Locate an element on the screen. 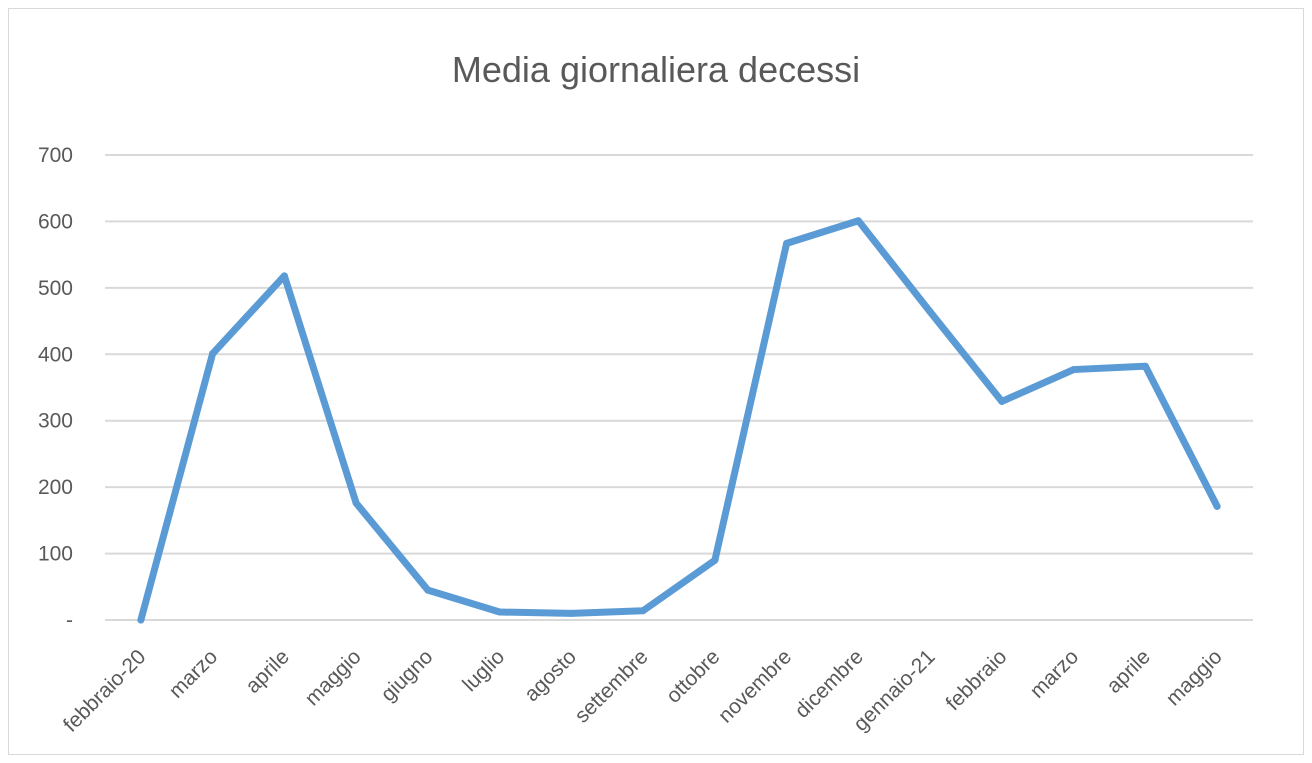  y-tick-label: 400 is located at coordinates (55, 354).